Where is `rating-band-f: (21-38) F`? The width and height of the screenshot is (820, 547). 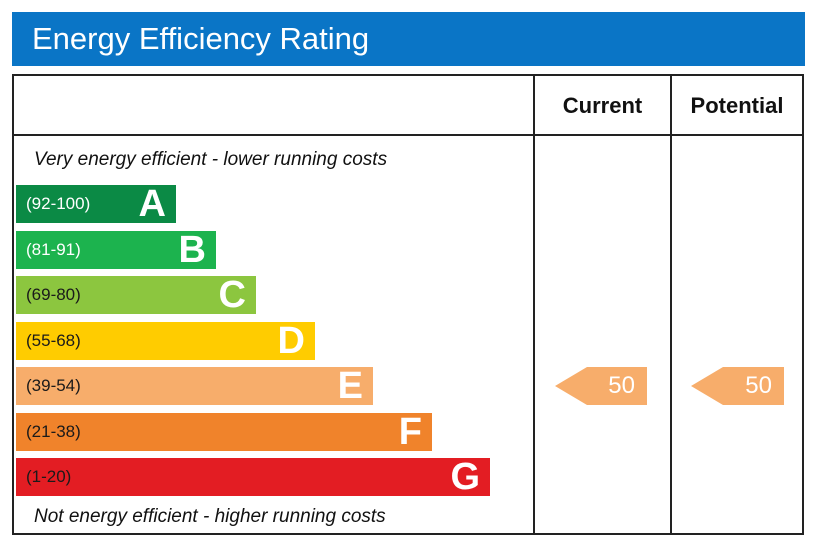 rating-band-f: (21-38) F is located at coordinates (224, 431).